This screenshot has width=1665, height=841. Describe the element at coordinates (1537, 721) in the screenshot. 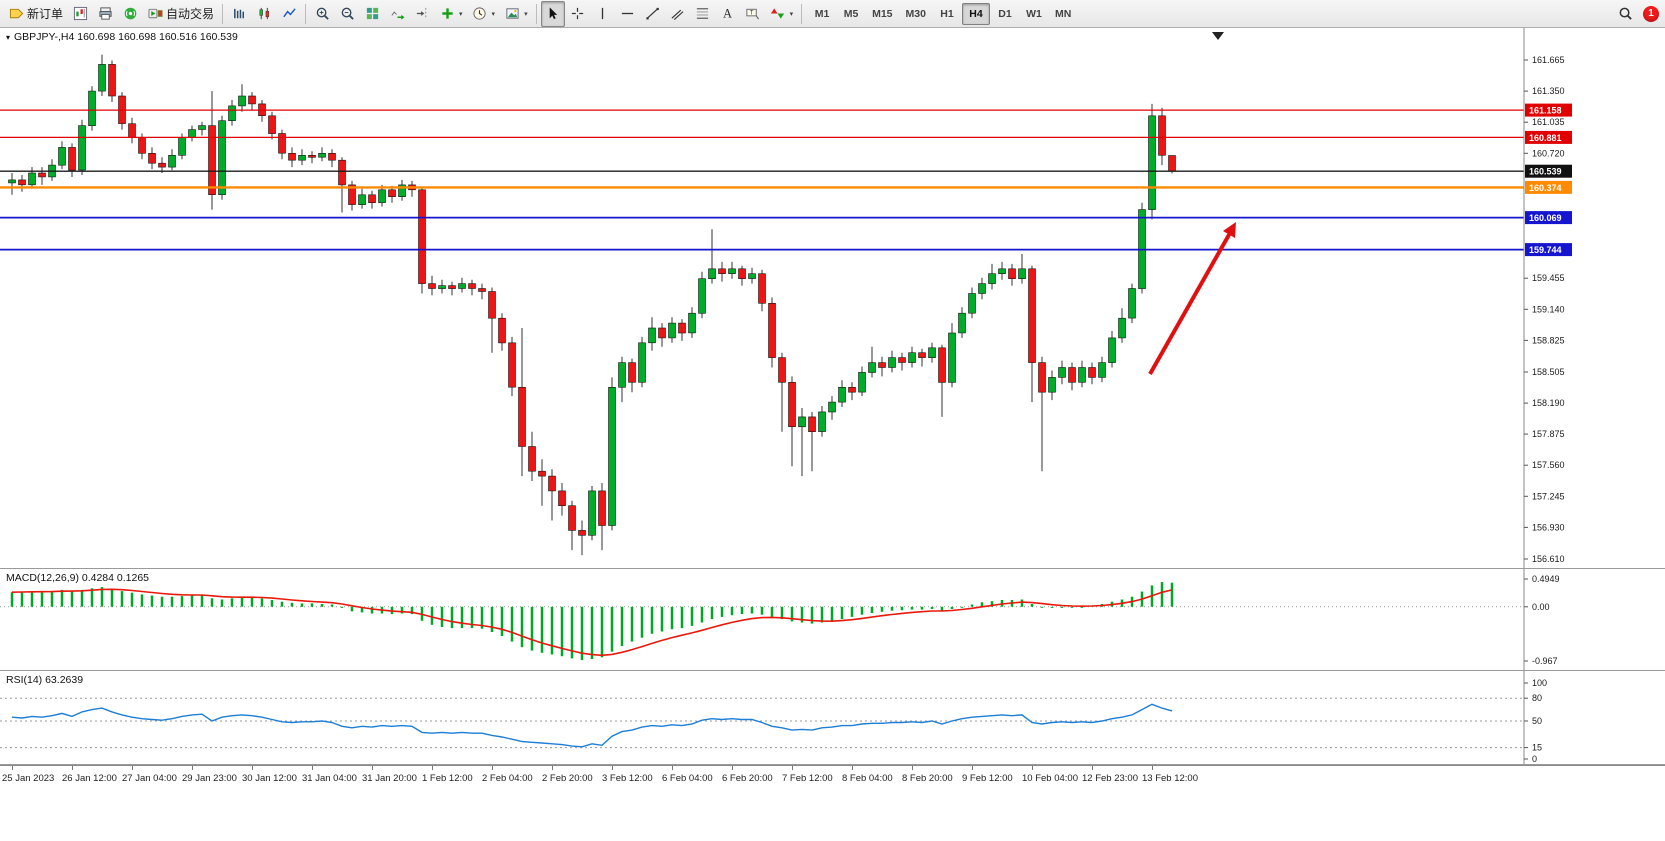

I see `rsi-axis-label: 50` at that location.